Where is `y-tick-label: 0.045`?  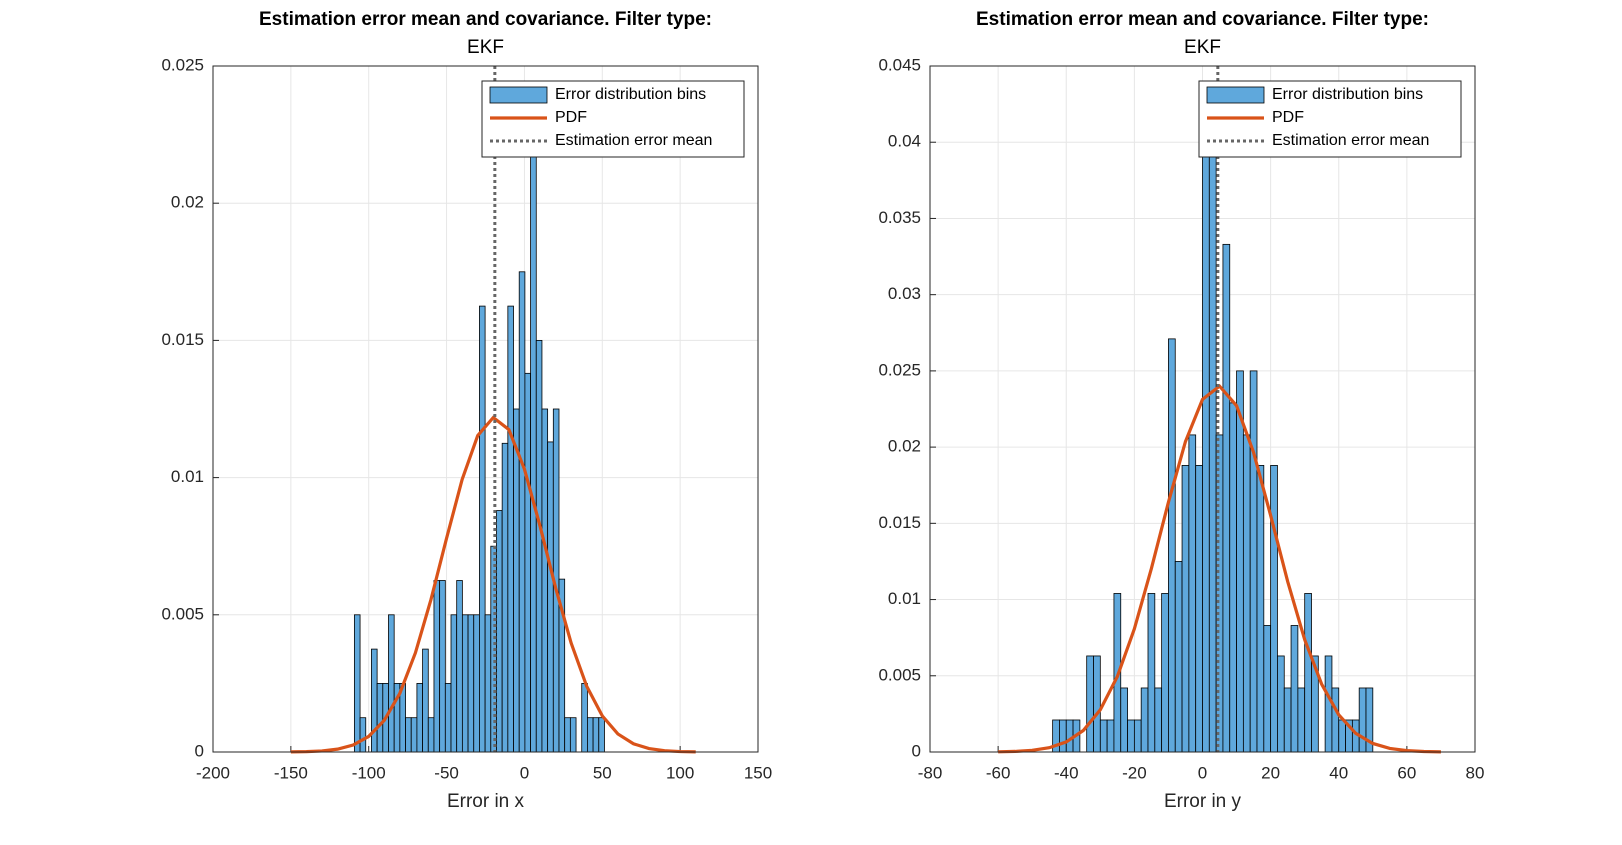 y-tick-label: 0.045 is located at coordinates (899, 64).